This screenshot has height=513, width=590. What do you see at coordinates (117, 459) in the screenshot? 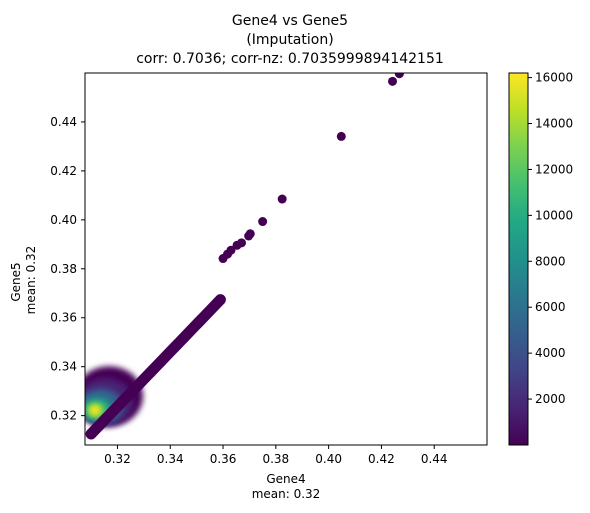
I see `x-tick-label: 0.32` at bounding box center [117, 459].